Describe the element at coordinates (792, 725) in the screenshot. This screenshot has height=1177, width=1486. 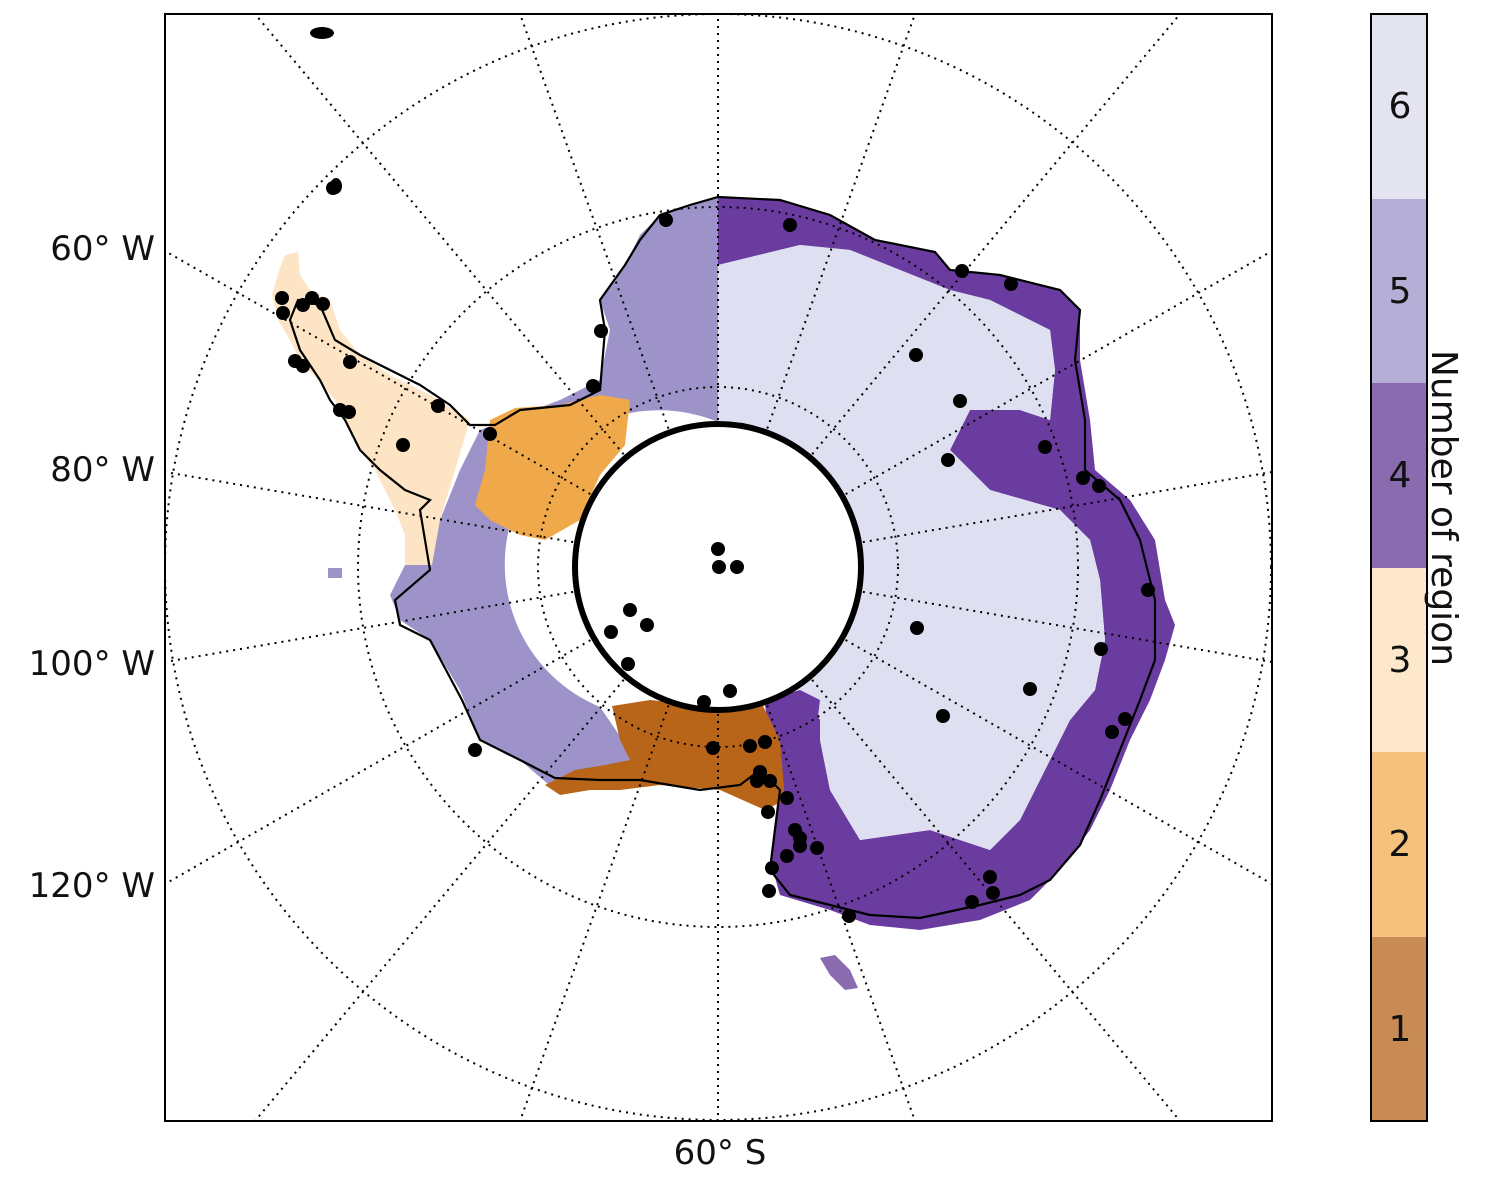
I see `region-4-south-patch` at that location.